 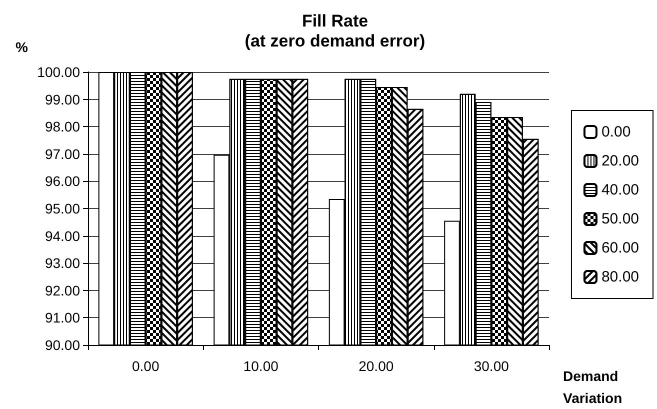 I want to click on x-tick-label: 0.00, so click(x=146, y=366).